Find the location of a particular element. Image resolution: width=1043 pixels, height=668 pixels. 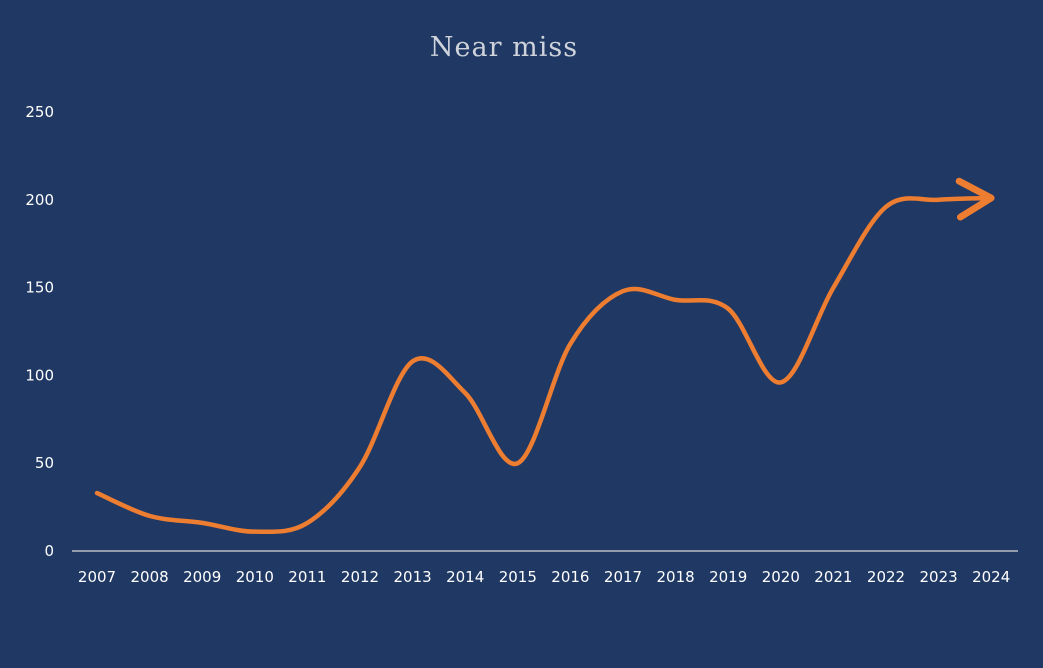

y-tick-label: 100 is located at coordinates (39, 375).